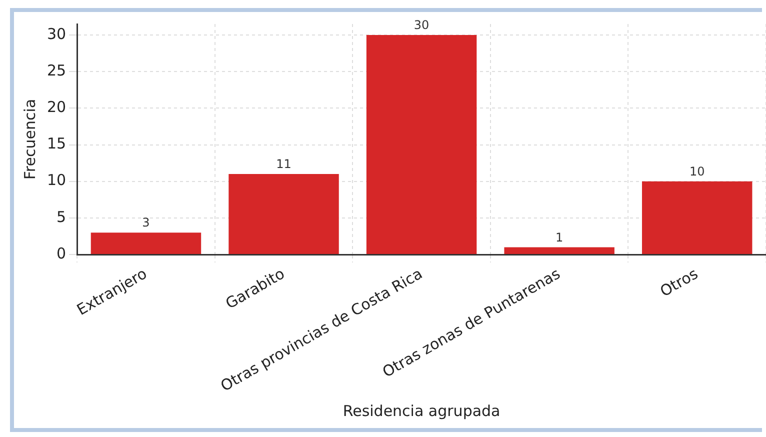  I want to click on x-axis-title: Residencia agrupada, so click(421, 411).